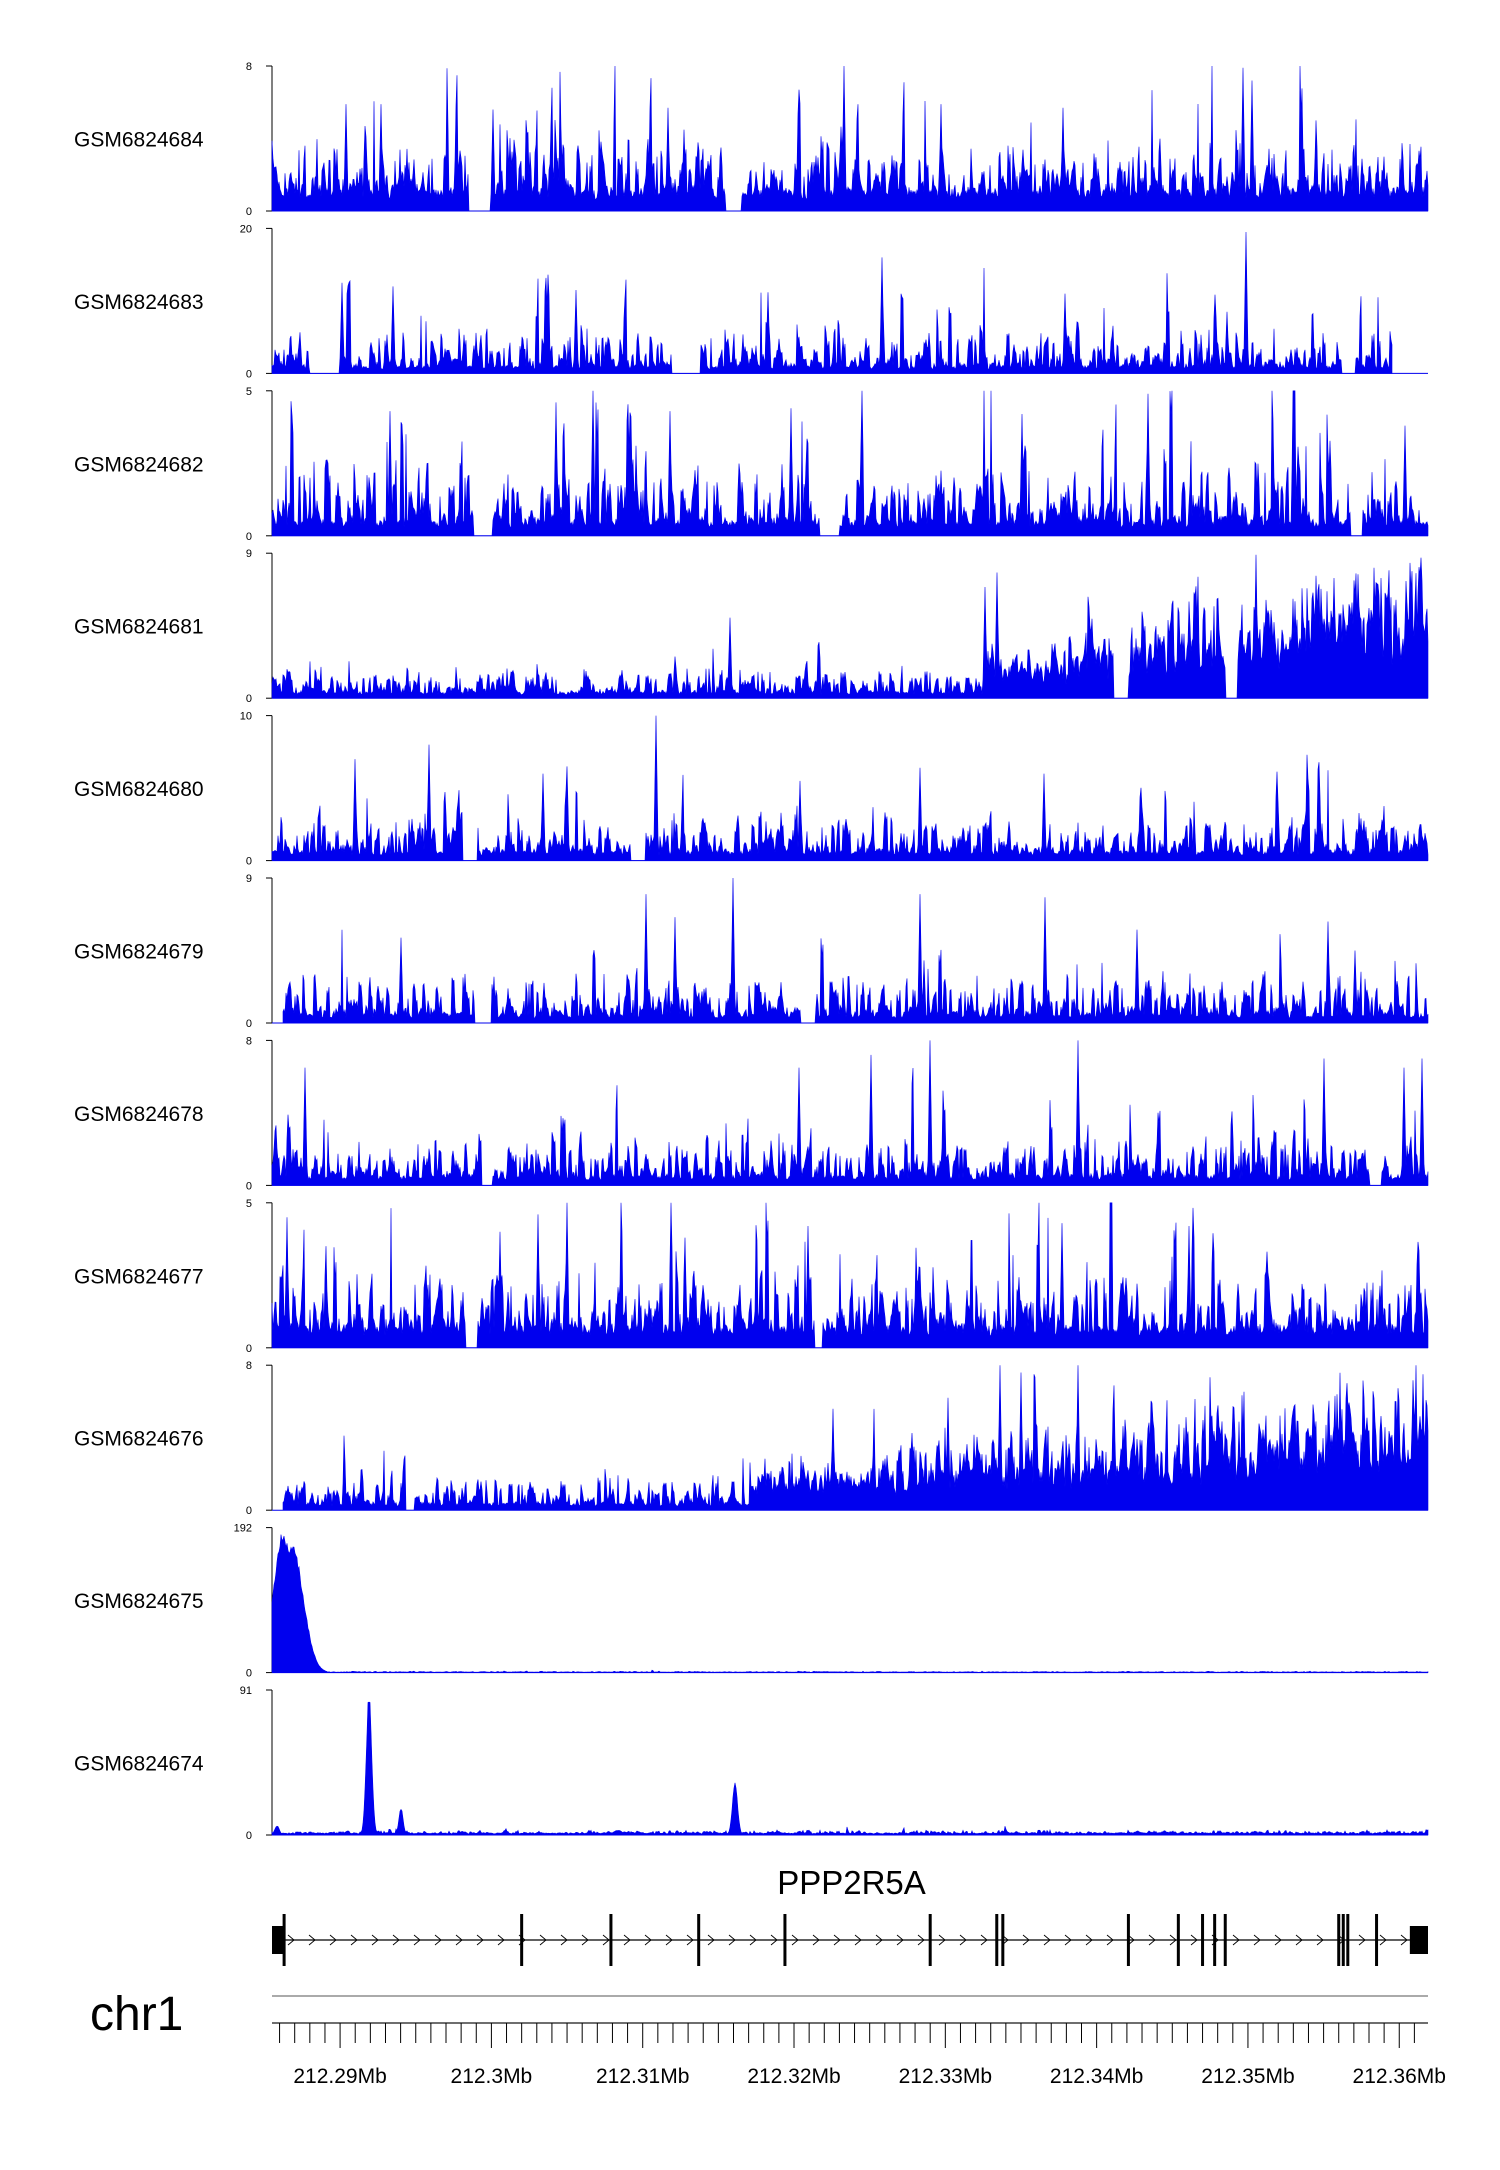 This screenshot has width=1500, height=2170. What do you see at coordinates (139, 952) in the screenshot?
I see `track-label: GSM6824679` at bounding box center [139, 952].